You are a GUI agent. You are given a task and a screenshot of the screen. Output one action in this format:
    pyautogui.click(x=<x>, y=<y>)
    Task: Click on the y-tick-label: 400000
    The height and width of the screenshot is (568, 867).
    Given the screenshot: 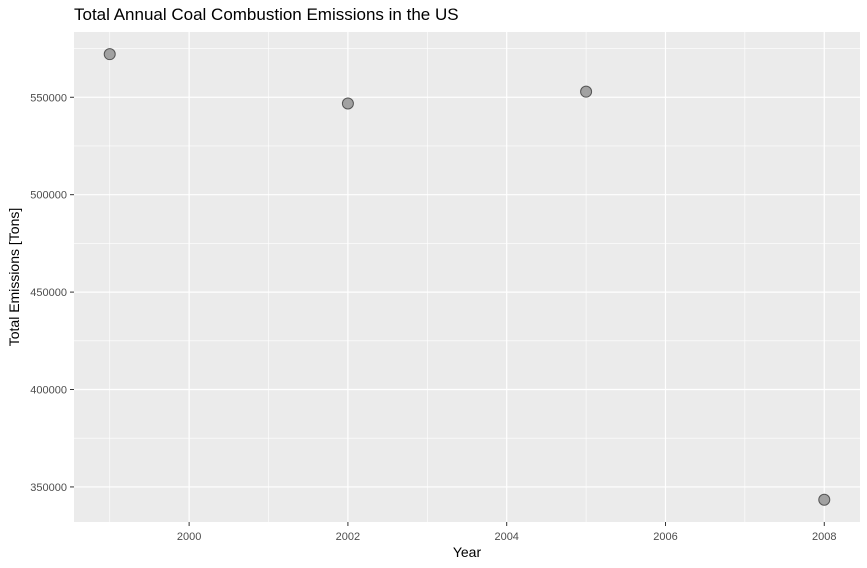 What is the action you would take?
    pyautogui.click(x=48, y=391)
    